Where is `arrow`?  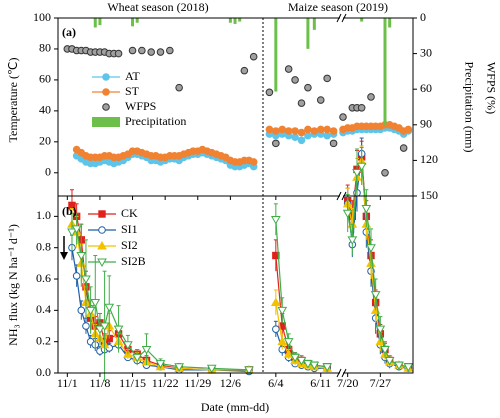
arrow is located at coordinates (64, 248).